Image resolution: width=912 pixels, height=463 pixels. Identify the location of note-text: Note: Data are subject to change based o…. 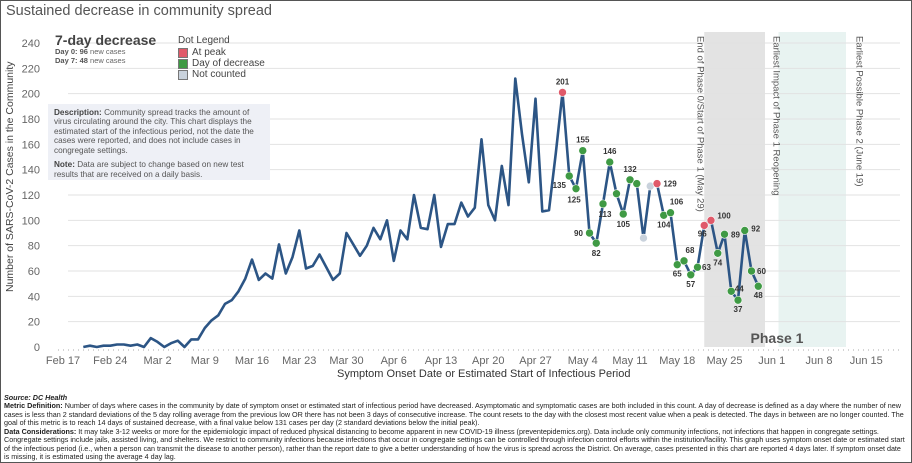
(159, 169).